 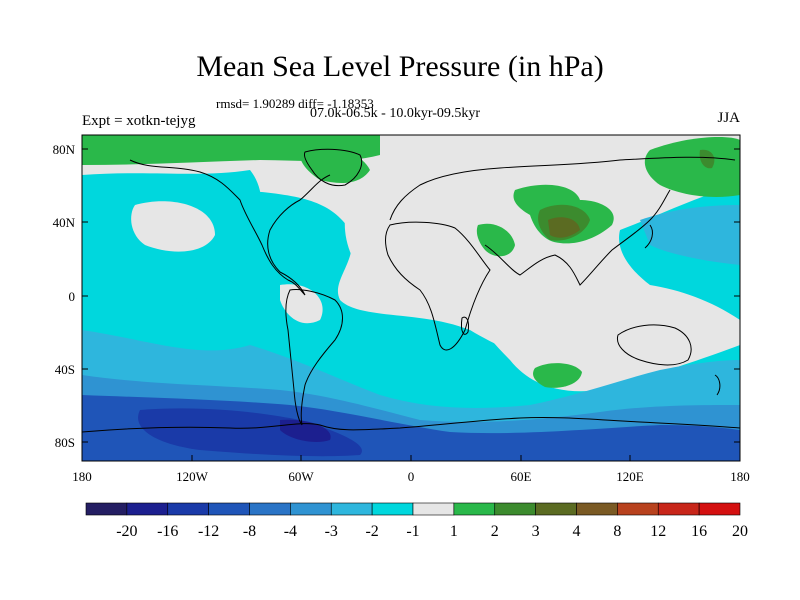 I want to click on y-tick-label: 0, so click(x=72, y=296).